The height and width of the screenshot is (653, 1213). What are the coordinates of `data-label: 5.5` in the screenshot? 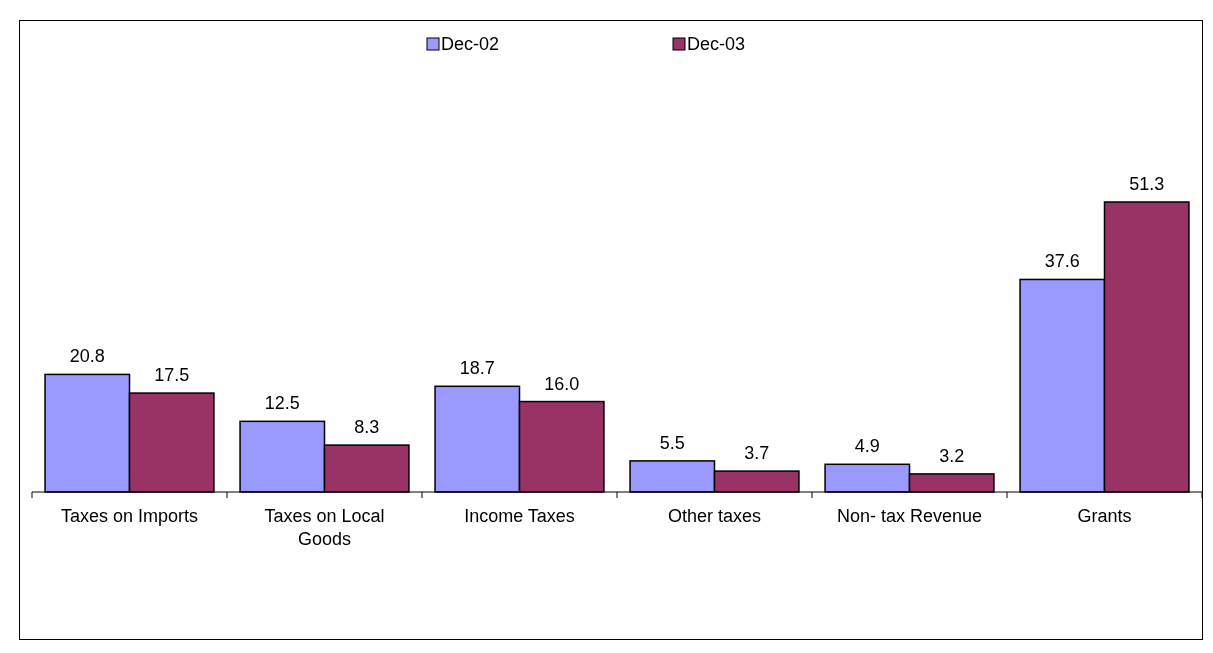 It's located at (672, 442).